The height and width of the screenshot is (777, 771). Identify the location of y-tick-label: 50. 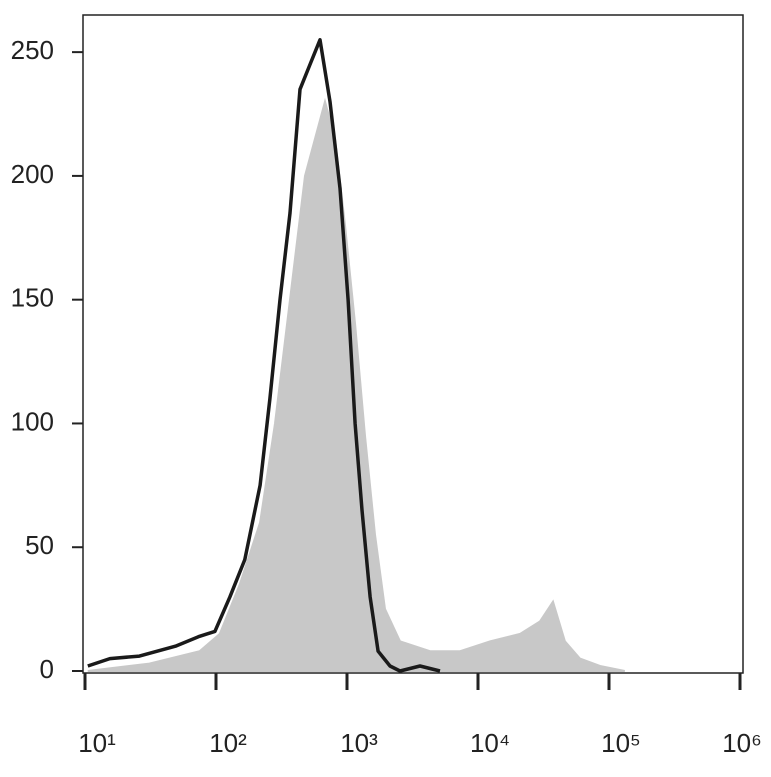
(39, 545).